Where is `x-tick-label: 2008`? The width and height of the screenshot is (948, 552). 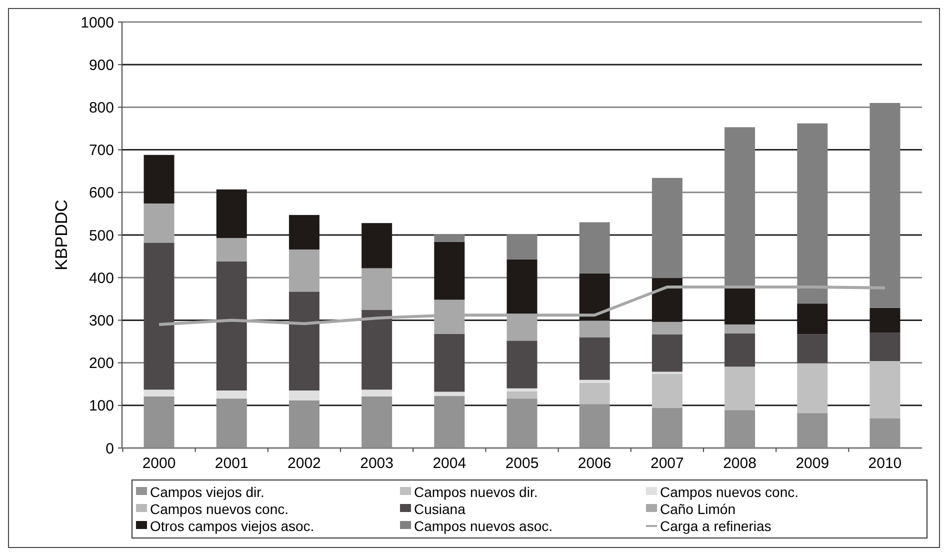
x-tick-label: 2008 is located at coordinates (739, 463).